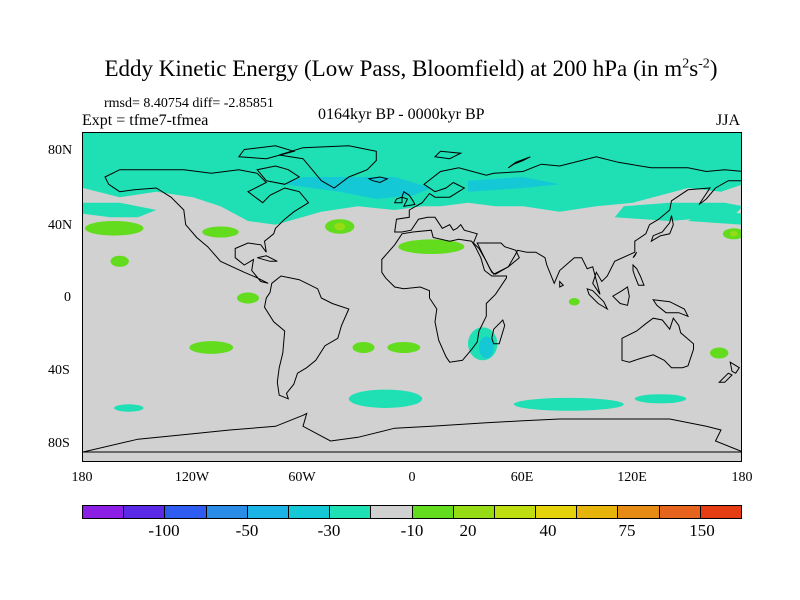 The width and height of the screenshot is (800, 600). What do you see at coordinates (247, 530) in the screenshot?
I see `colorbar-label-minus-50: -50` at bounding box center [247, 530].